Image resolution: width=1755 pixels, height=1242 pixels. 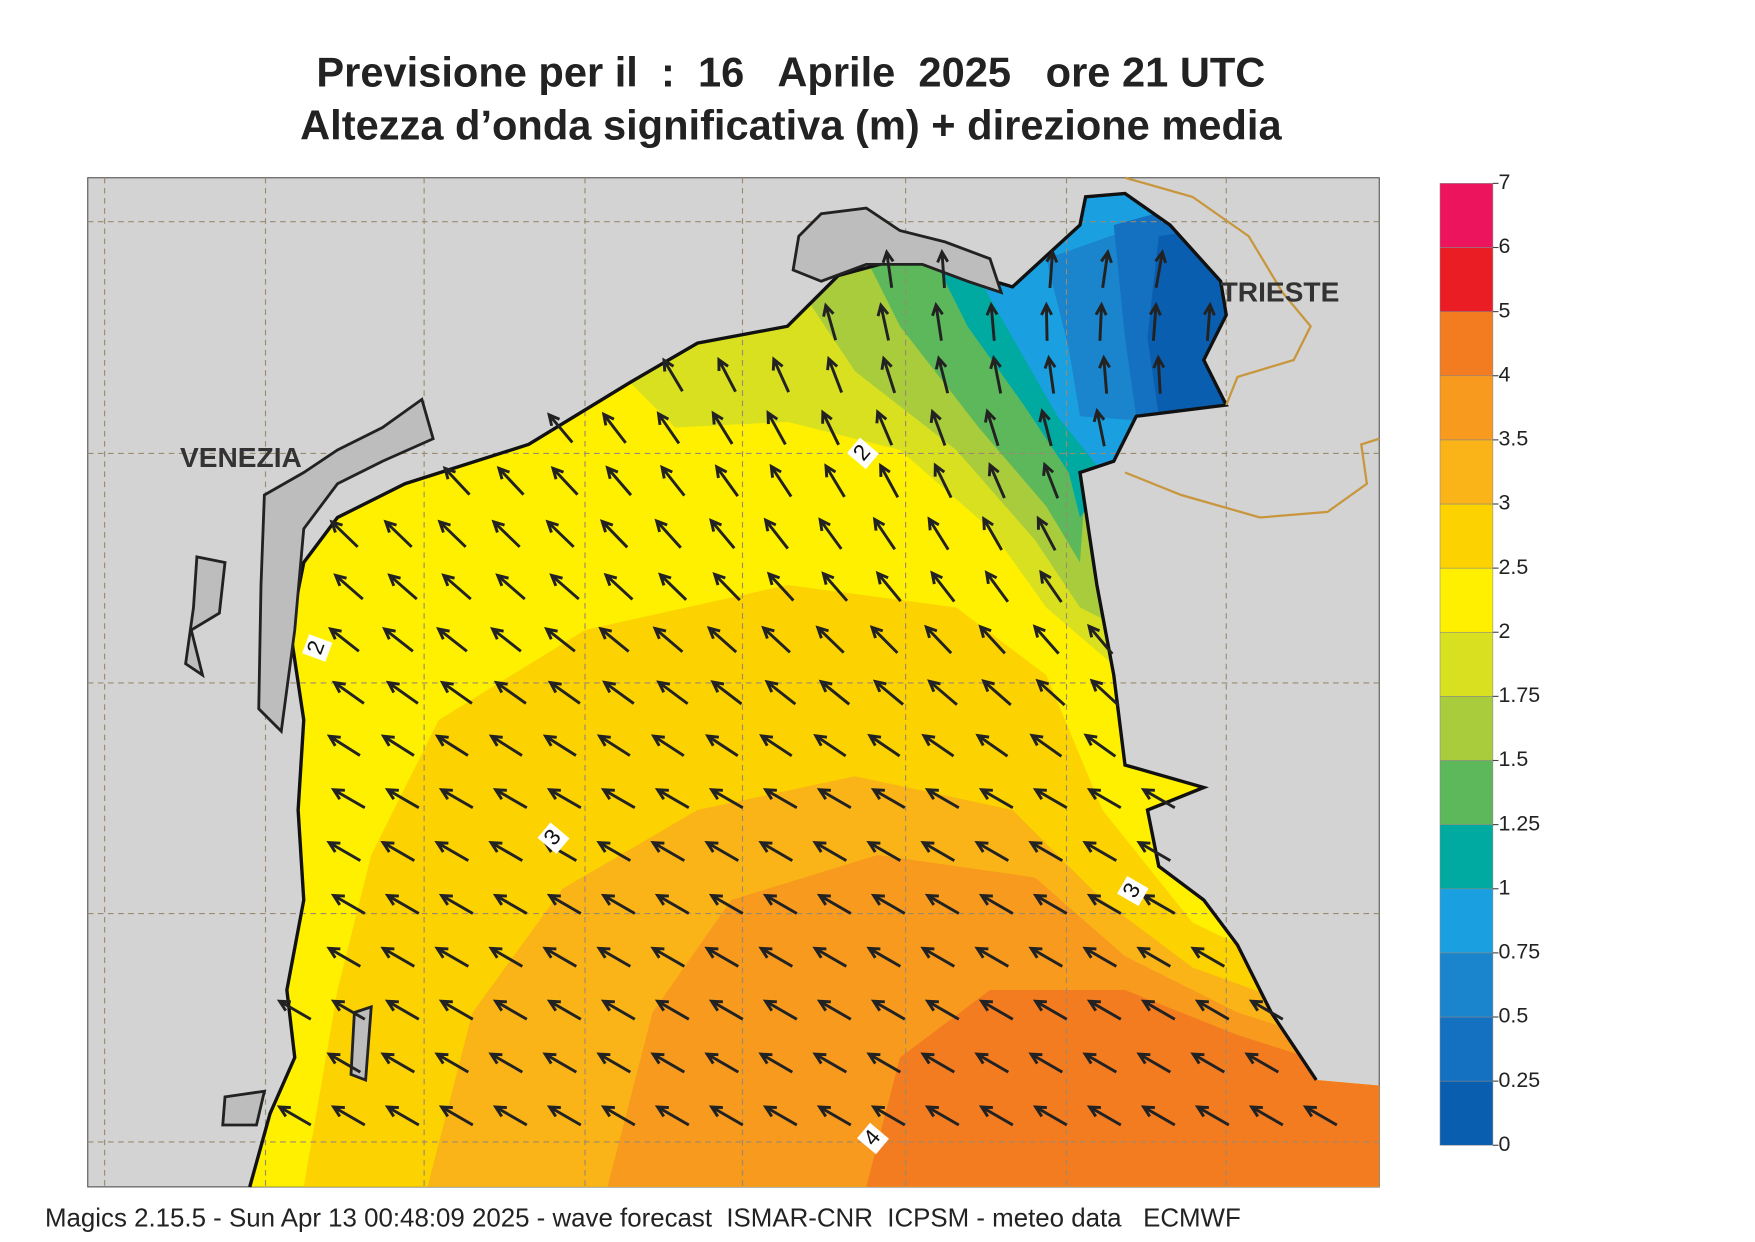 What do you see at coordinates (1505, 374) in the screenshot?
I see `colorbar-label: 4` at bounding box center [1505, 374].